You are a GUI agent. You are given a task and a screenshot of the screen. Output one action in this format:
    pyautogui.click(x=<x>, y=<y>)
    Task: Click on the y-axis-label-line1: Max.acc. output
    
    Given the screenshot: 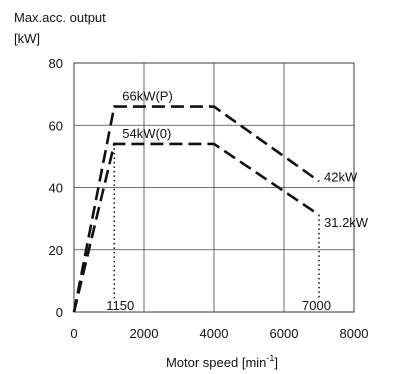 What is the action you would take?
    pyautogui.click(x=60, y=17)
    